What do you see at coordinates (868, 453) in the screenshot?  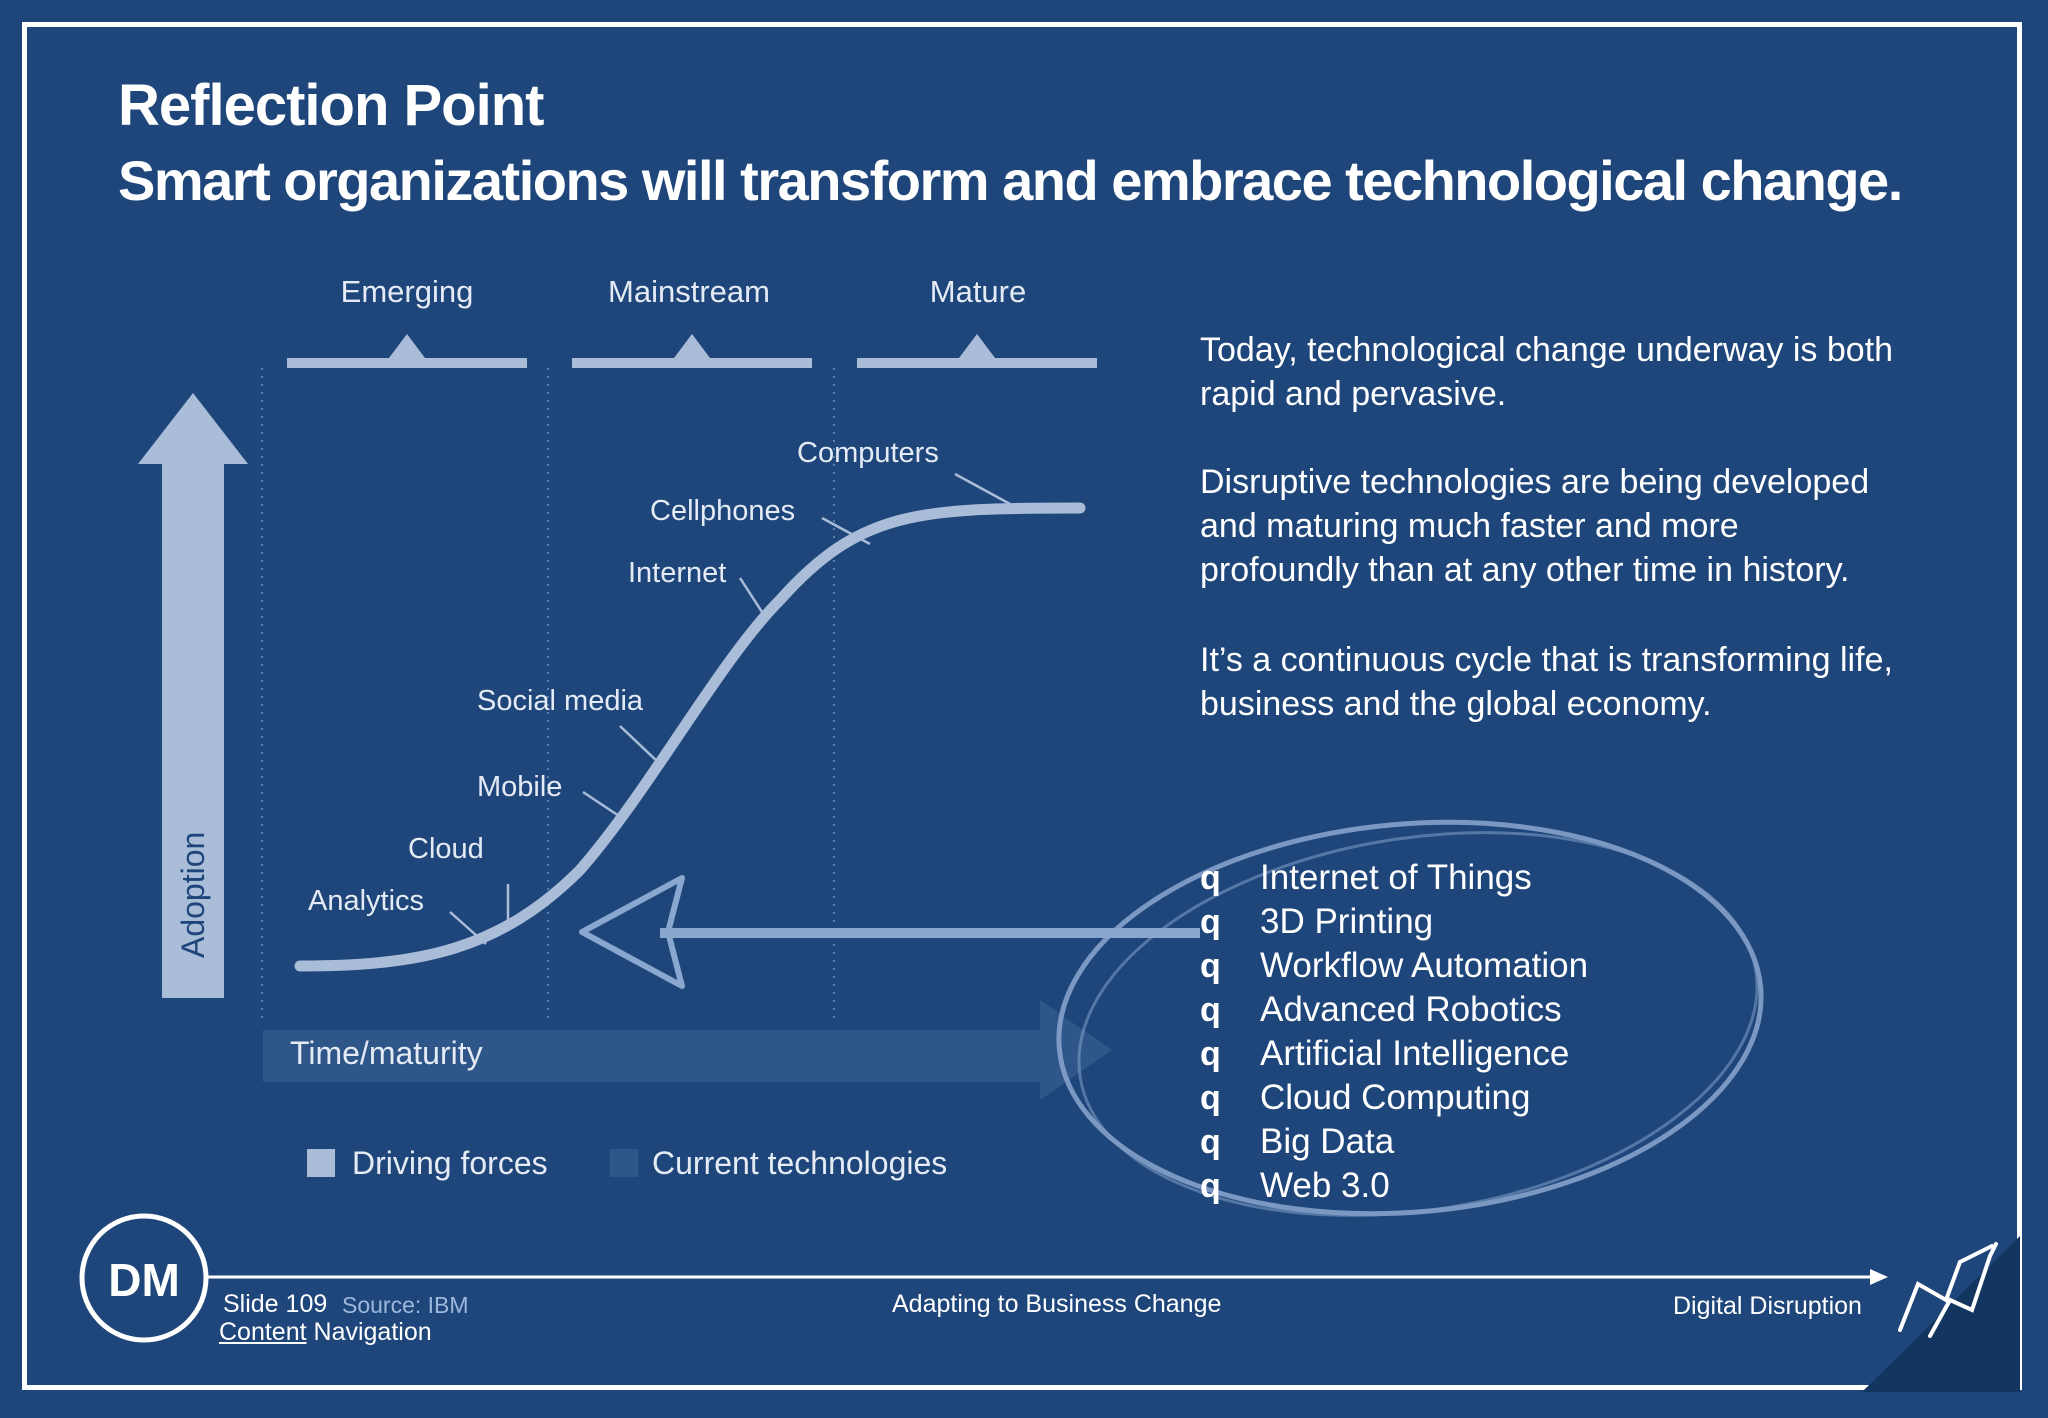 I see `label-computers: Computers` at bounding box center [868, 453].